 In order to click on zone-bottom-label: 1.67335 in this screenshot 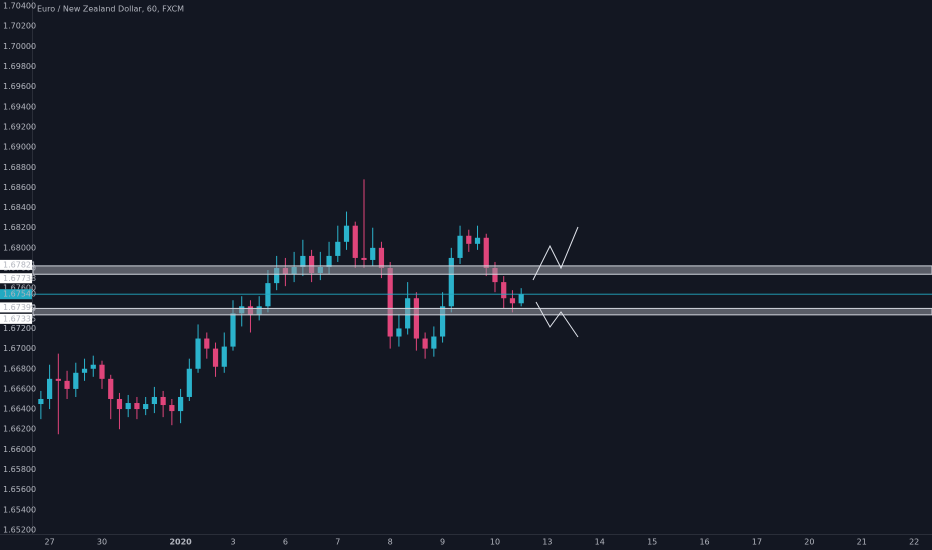, I will do `click(19, 318)`.